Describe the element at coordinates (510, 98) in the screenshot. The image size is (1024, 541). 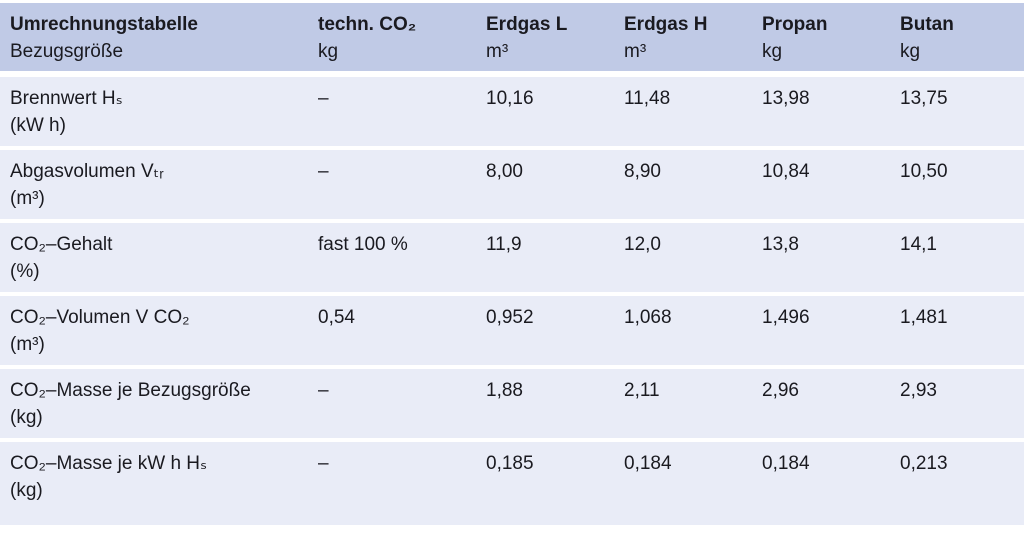
I see `cell-value: 10,16` at that location.